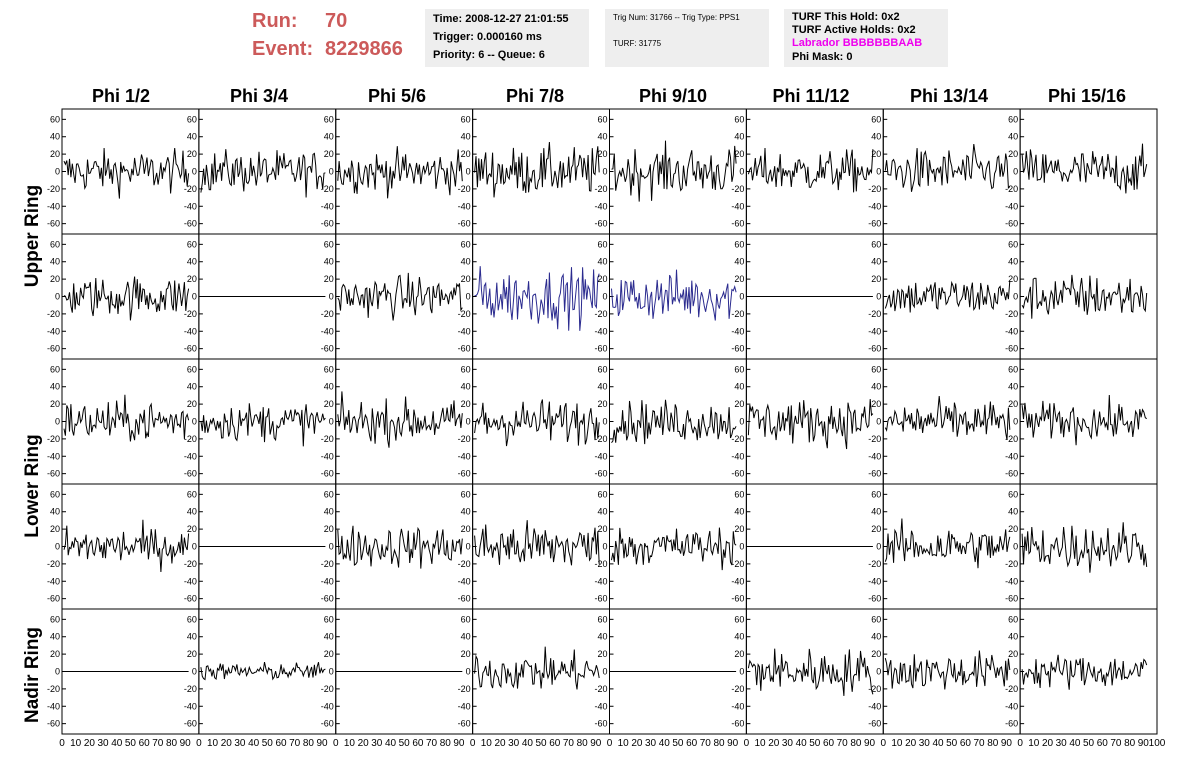 This screenshot has width=1196, height=772. I want to click on x-tick-label: 10, so click(487, 743).